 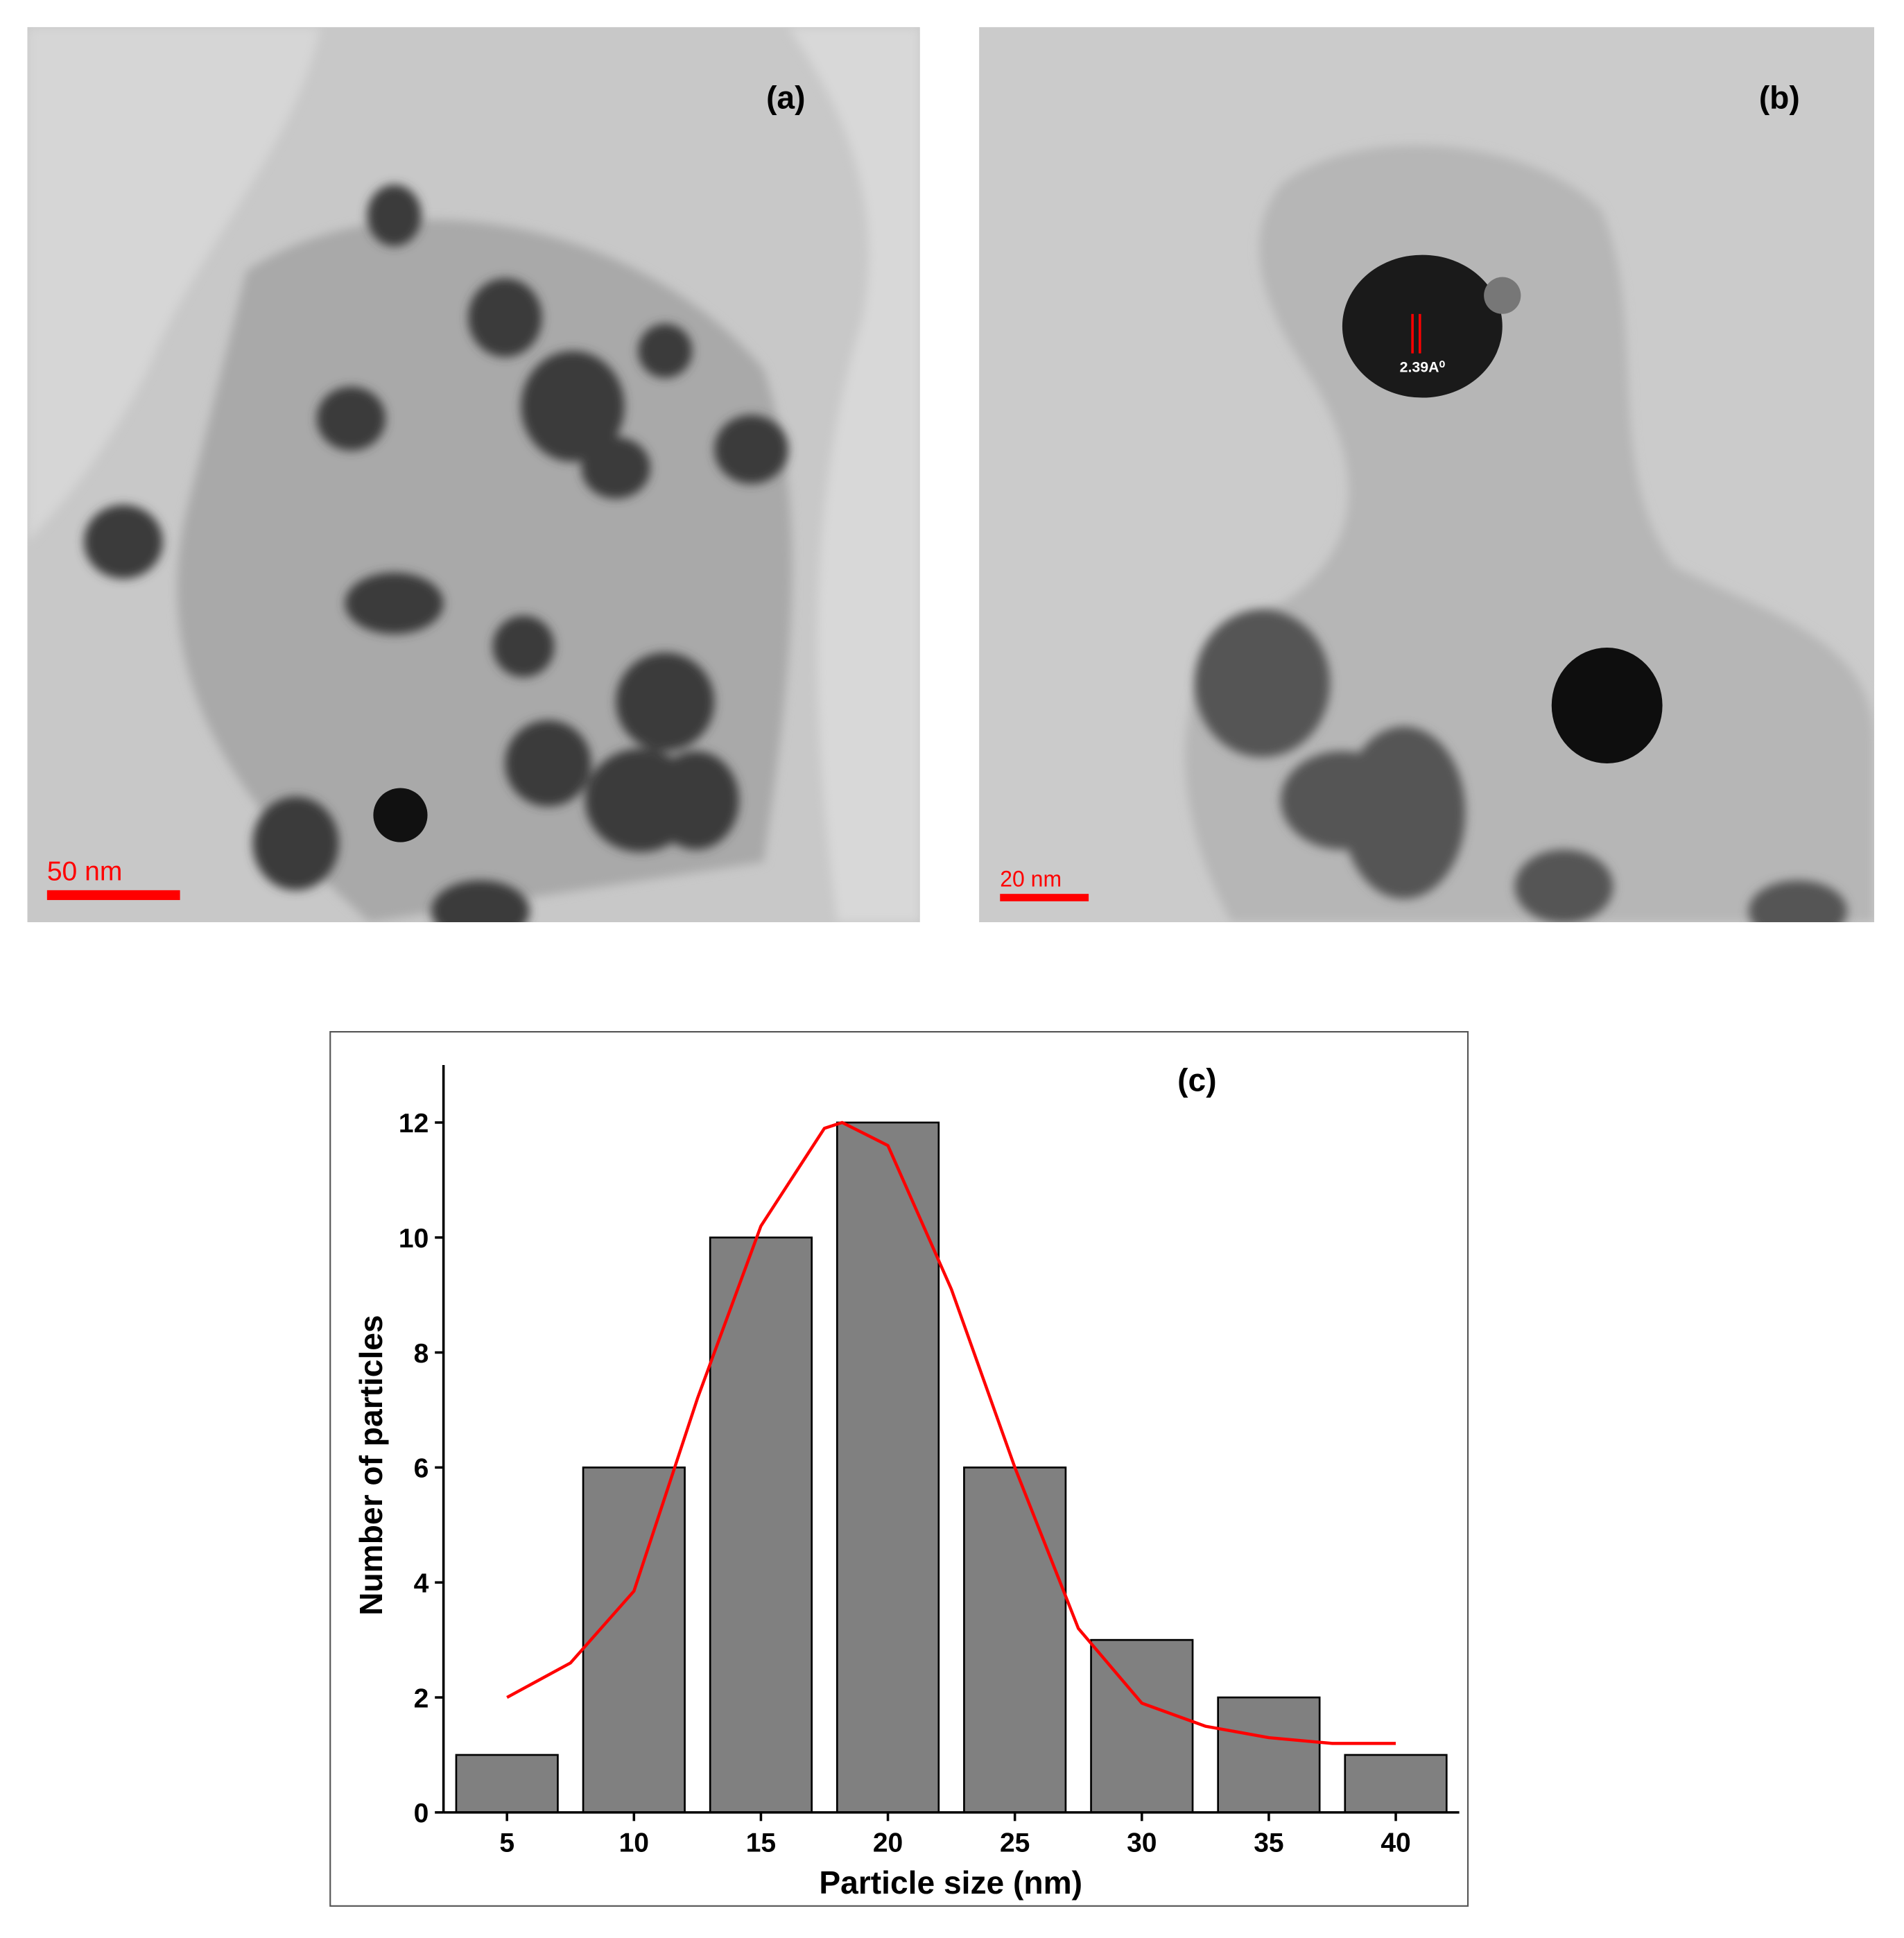 What do you see at coordinates (421, 1469) in the screenshot?
I see `y-tick-label: 6` at bounding box center [421, 1469].